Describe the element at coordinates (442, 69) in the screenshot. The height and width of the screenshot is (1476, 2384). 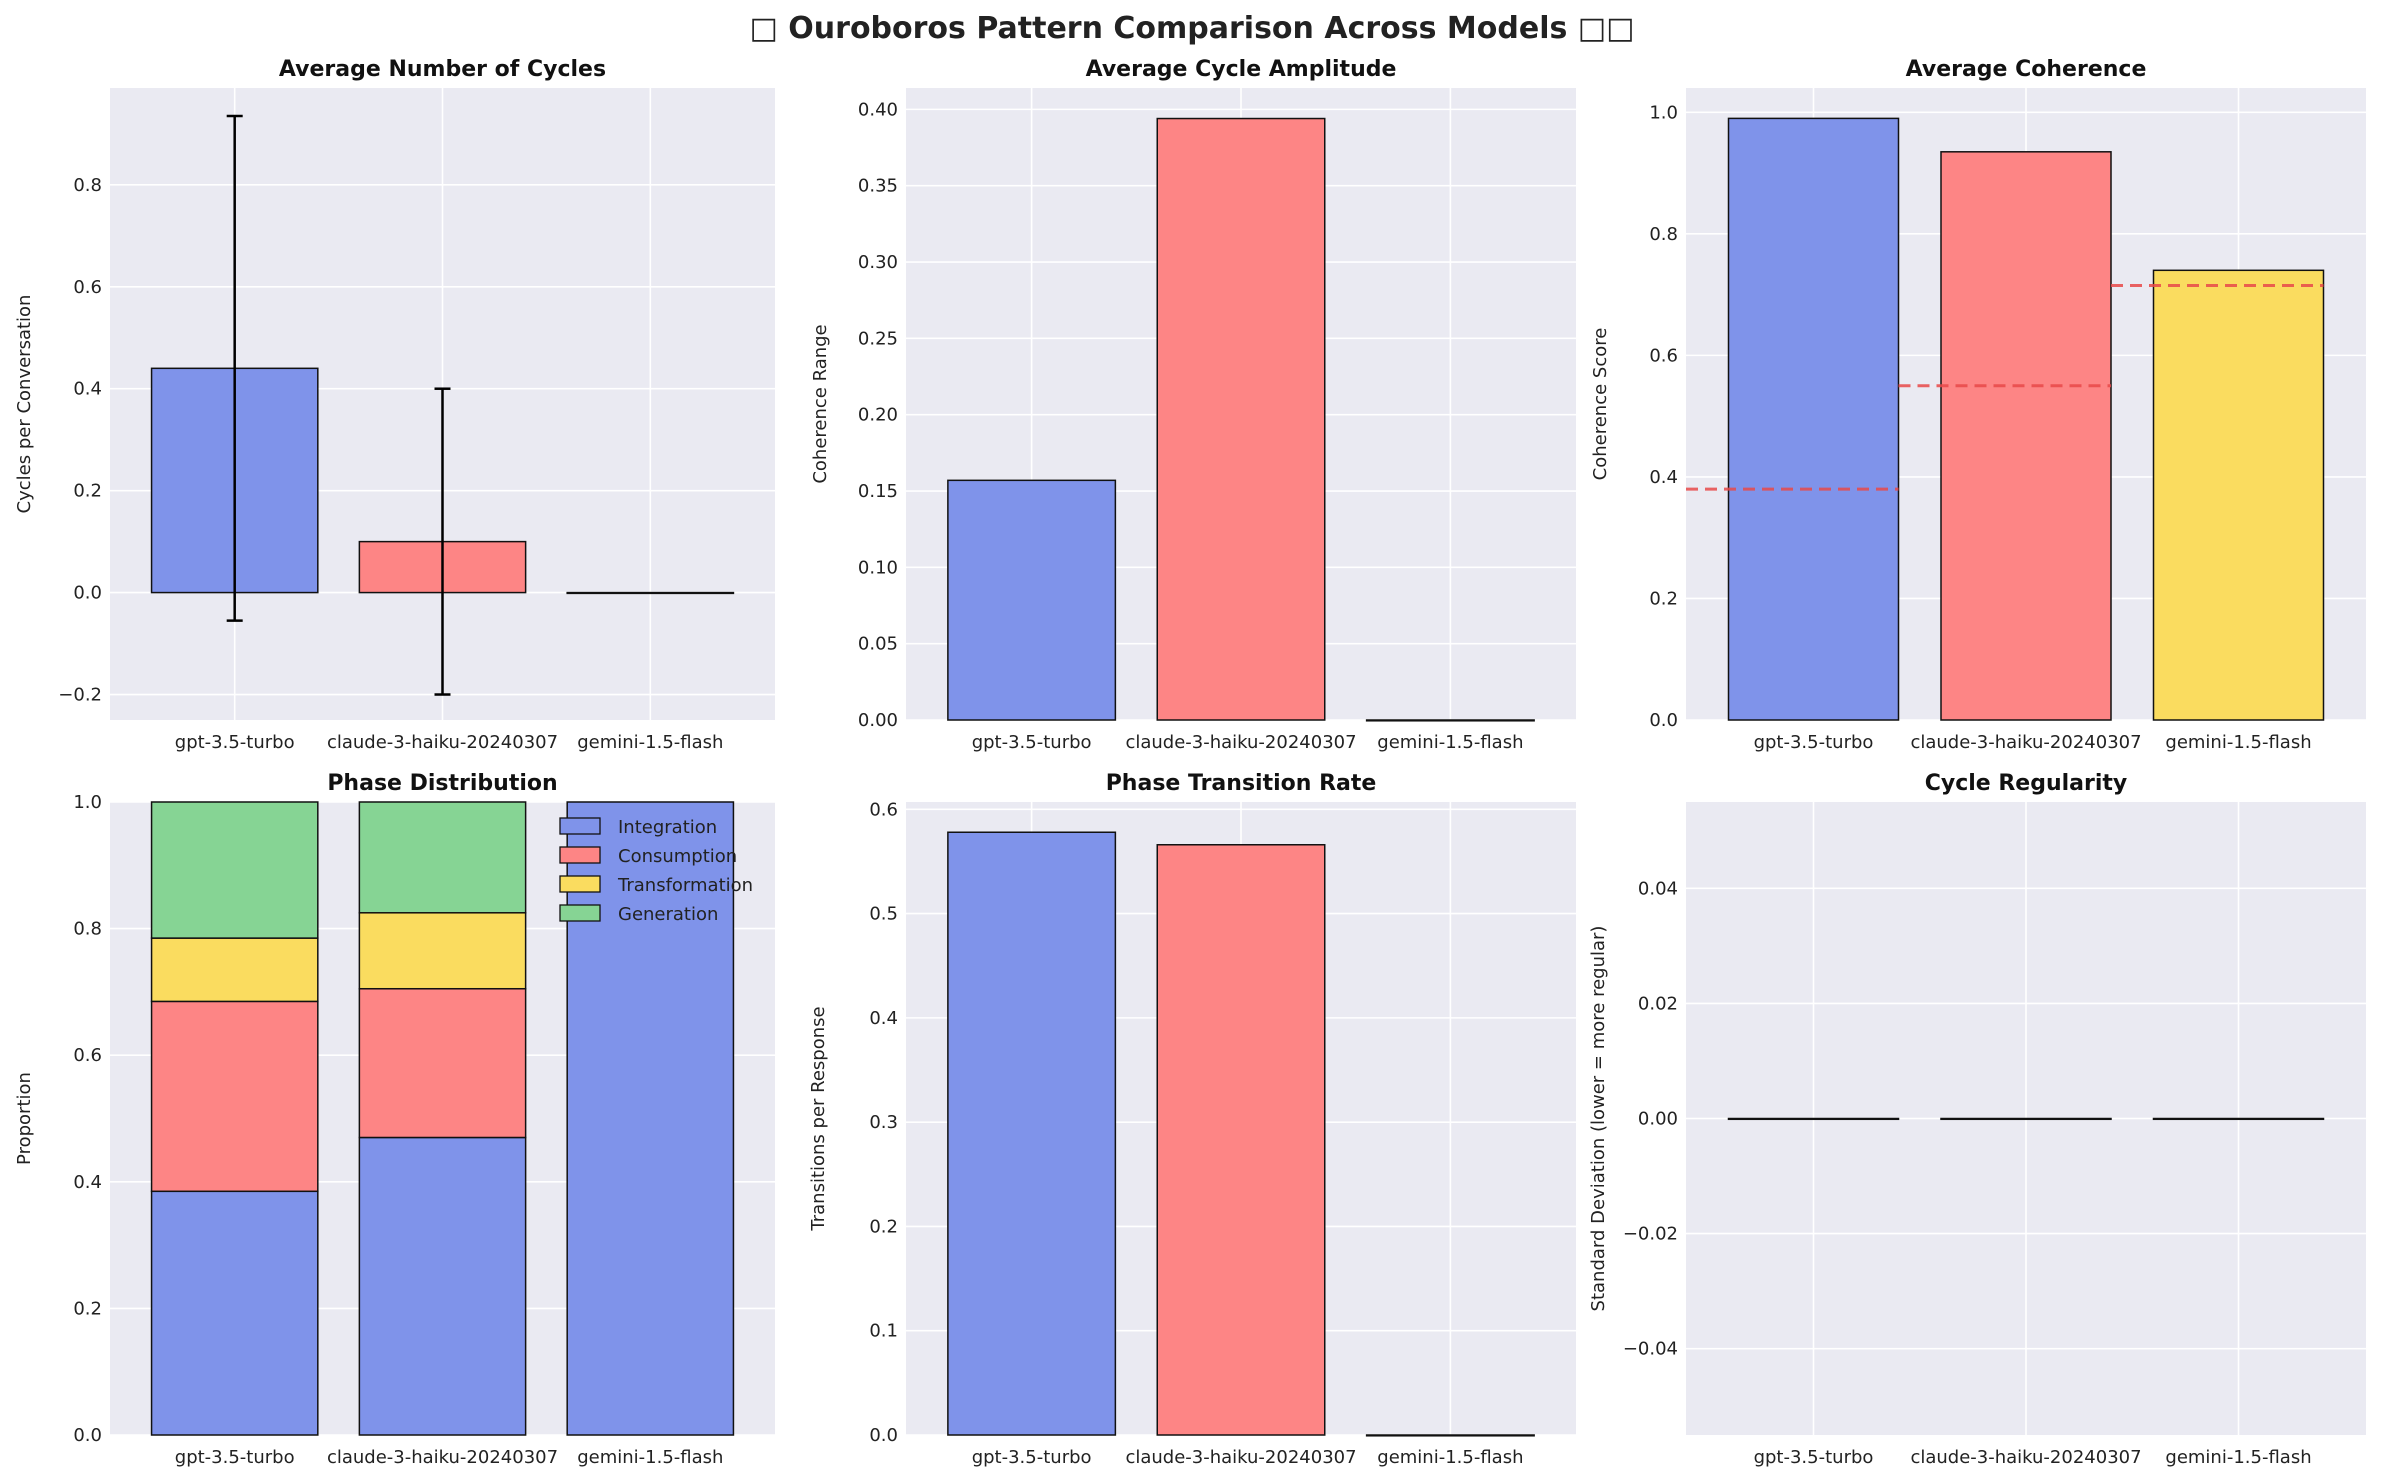
I see `chart-title: Average Number of Cycles` at that location.